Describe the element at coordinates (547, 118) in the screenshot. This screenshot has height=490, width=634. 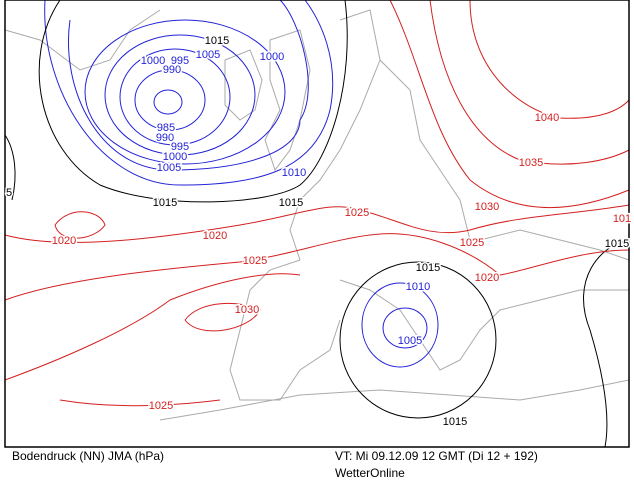
I see `isobar-label: 1040` at that location.